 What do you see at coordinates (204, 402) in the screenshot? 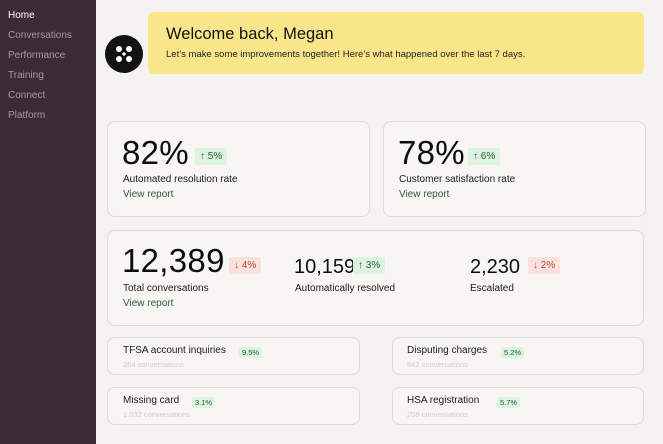
I see `topic-percent-badge: 3.1%` at bounding box center [204, 402].